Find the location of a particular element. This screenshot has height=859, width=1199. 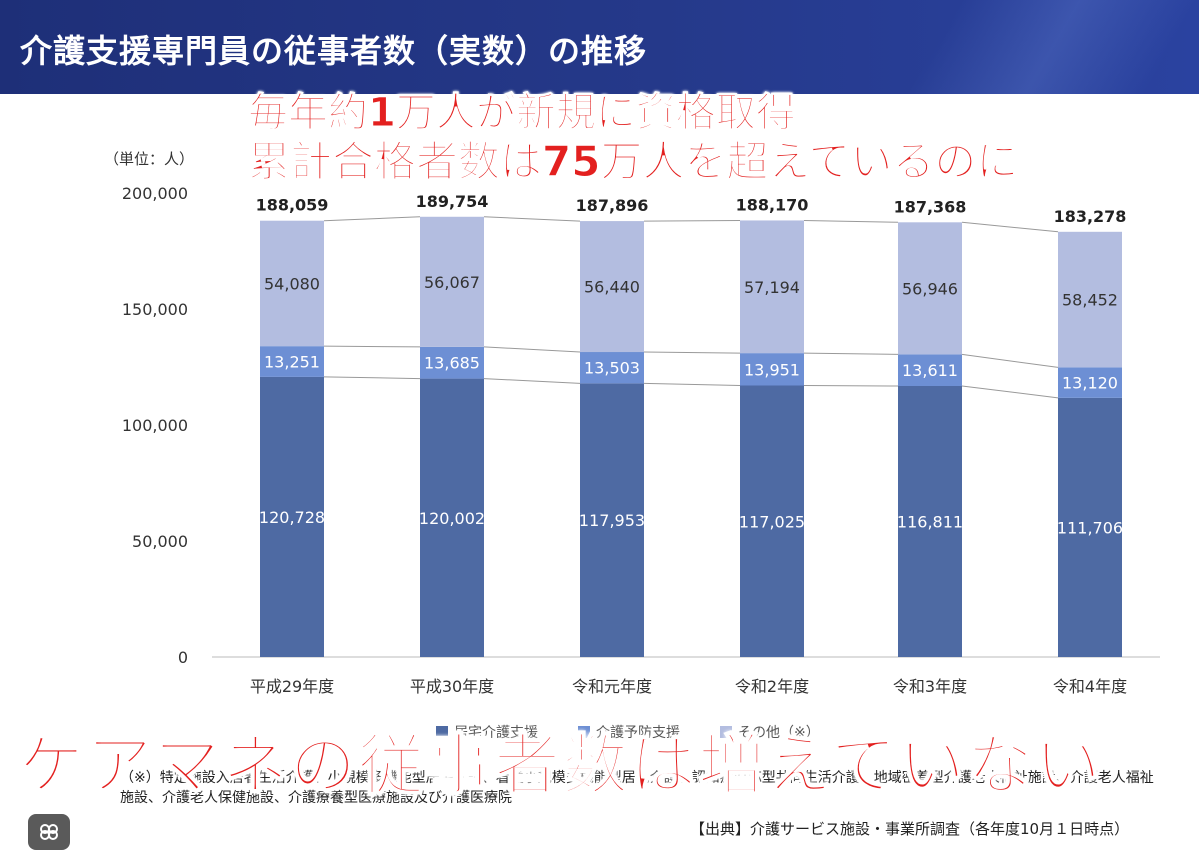

data-label: 13,951 is located at coordinates (772, 369).